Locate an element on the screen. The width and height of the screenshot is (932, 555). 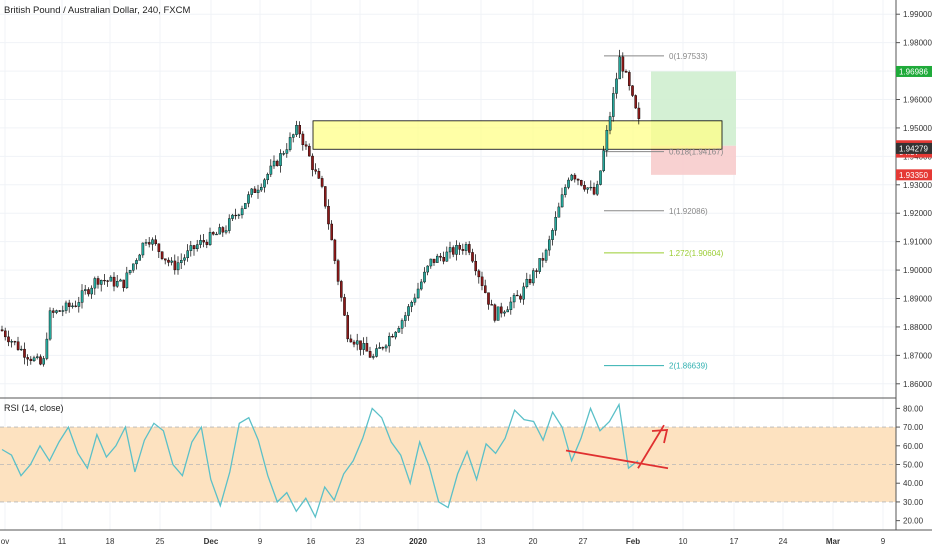
price-label: 1.94279 is located at coordinates (914, 148).